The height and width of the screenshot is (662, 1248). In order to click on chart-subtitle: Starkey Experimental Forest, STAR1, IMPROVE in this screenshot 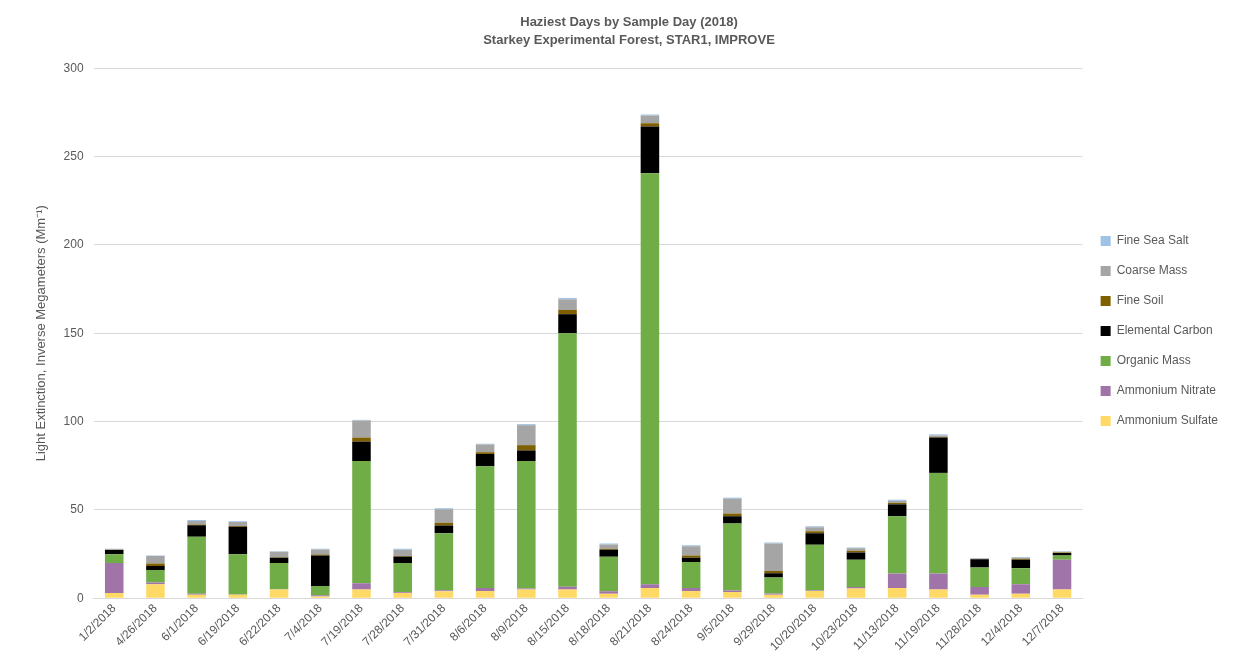, I will do `click(629, 39)`.